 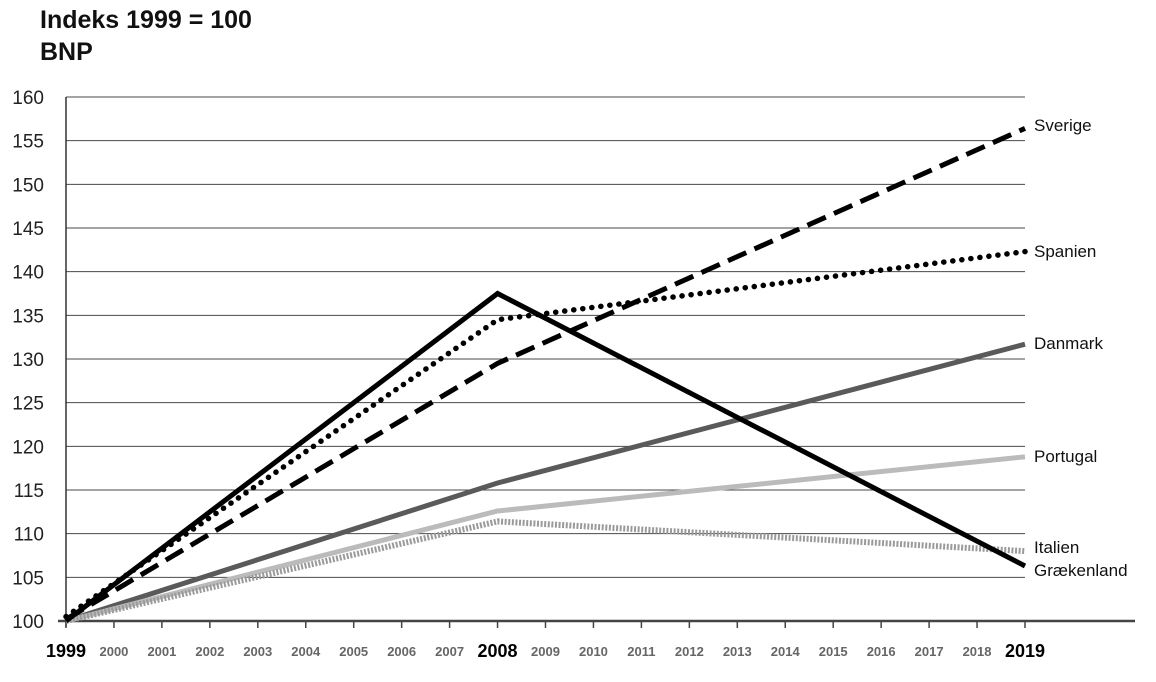 What do you see at coordinates (28, 578) in the screenshot?
I see `y-tick-label: 105` at bounding box center [28, 578].